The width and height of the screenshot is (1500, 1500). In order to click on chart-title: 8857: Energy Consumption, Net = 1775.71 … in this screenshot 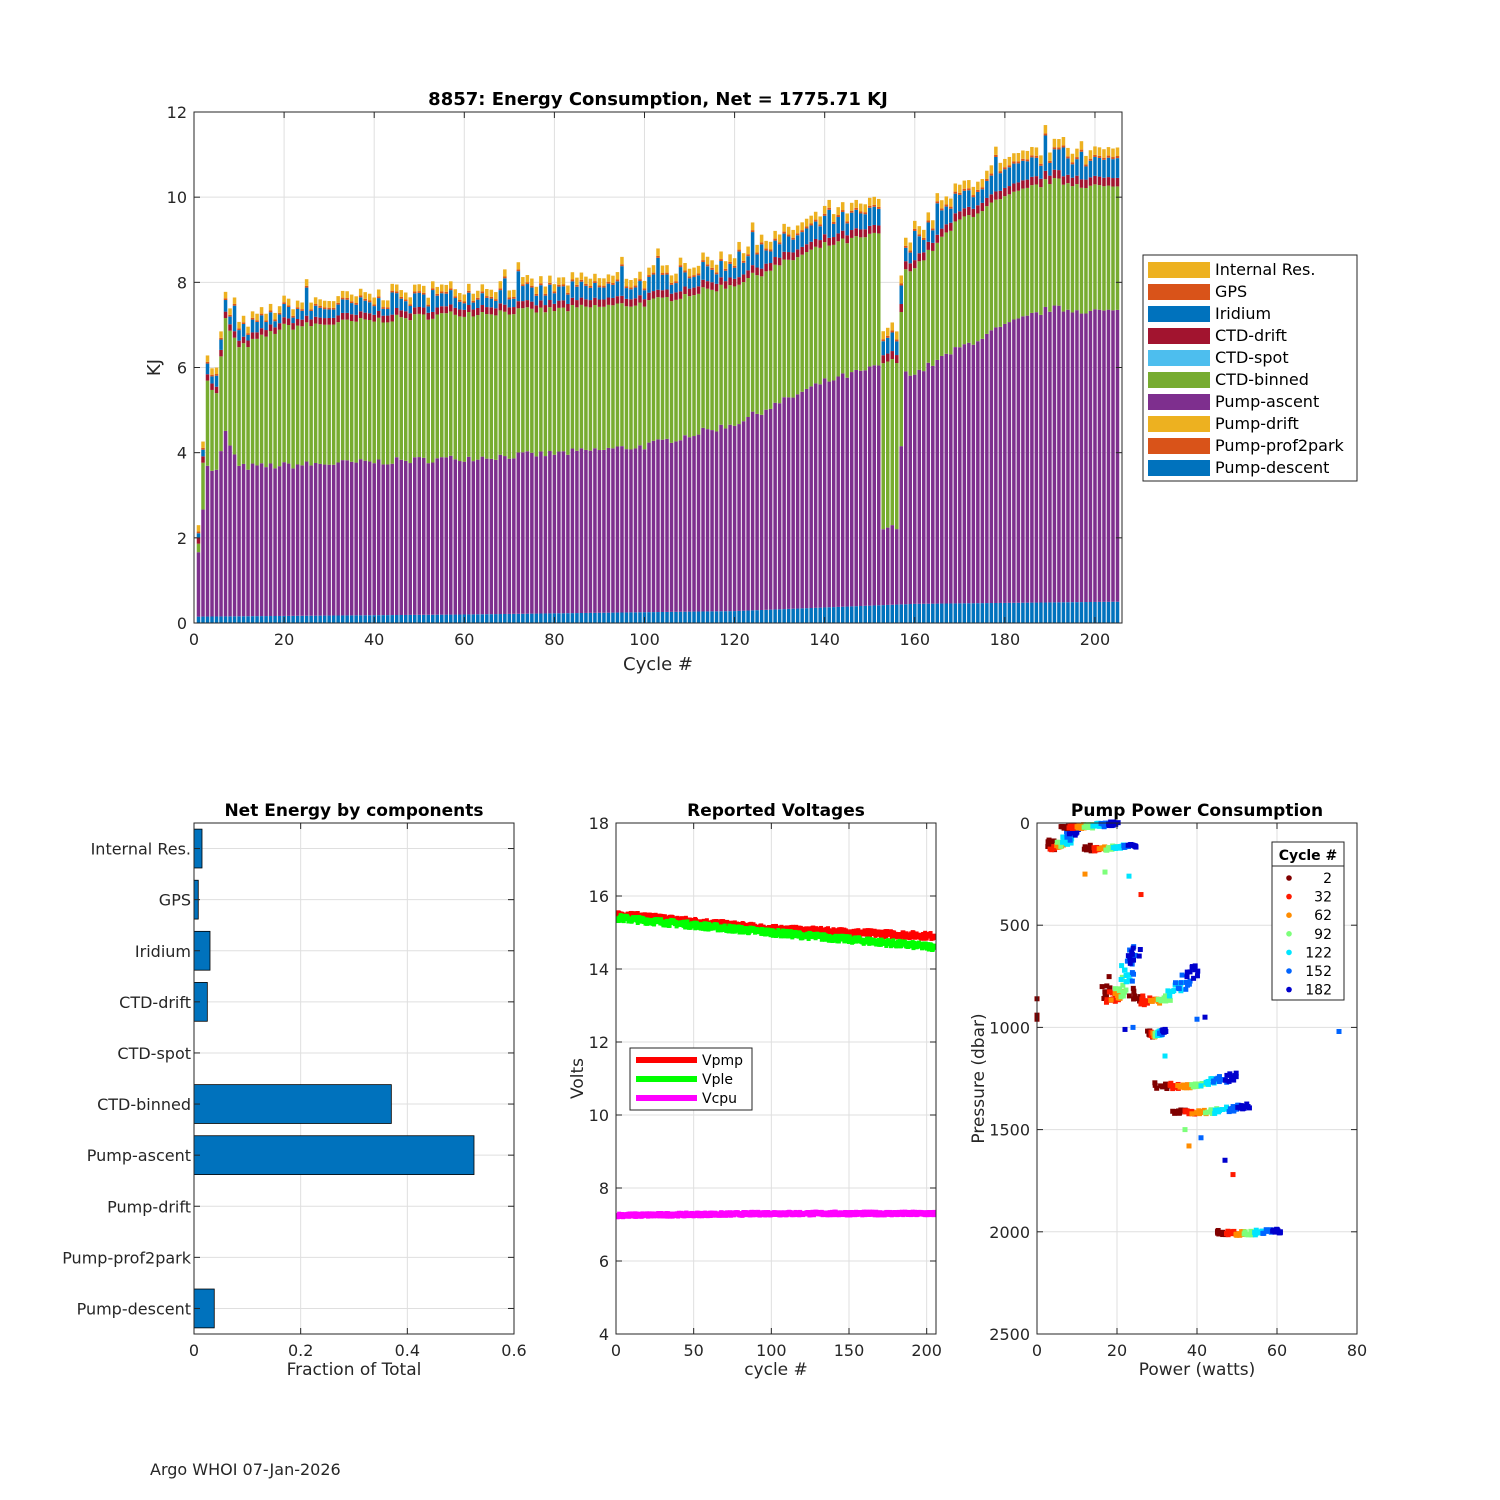, I will do `click(658, 99)`.